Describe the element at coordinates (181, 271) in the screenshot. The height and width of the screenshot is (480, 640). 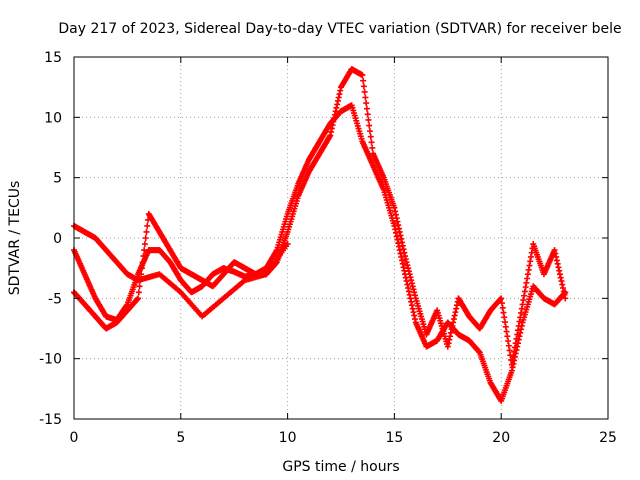
I see `series-track-c` at that location.